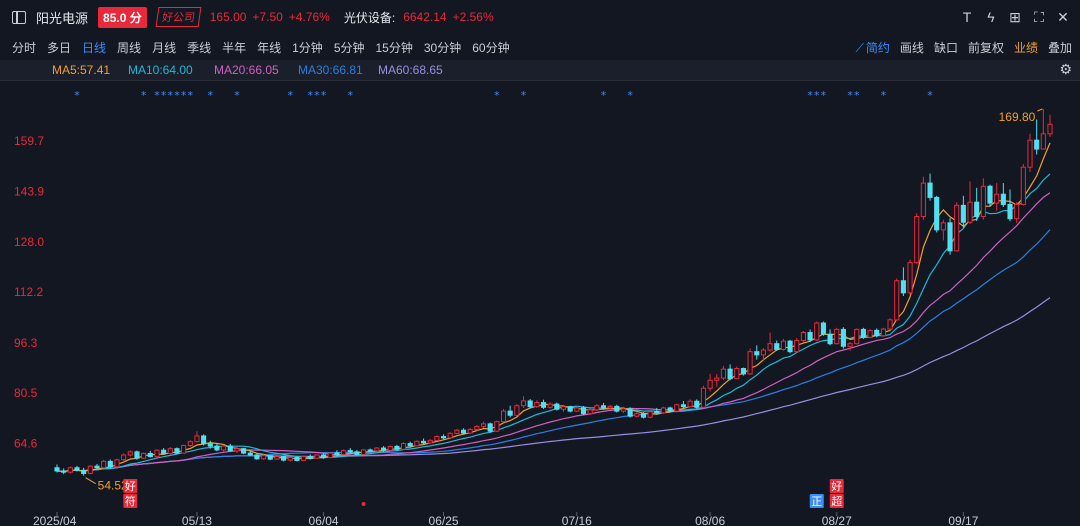  What do you see at coordinates (234, 47) in the screenshot?
I see `period-tab: 半年` at bounding box center [234, 47].